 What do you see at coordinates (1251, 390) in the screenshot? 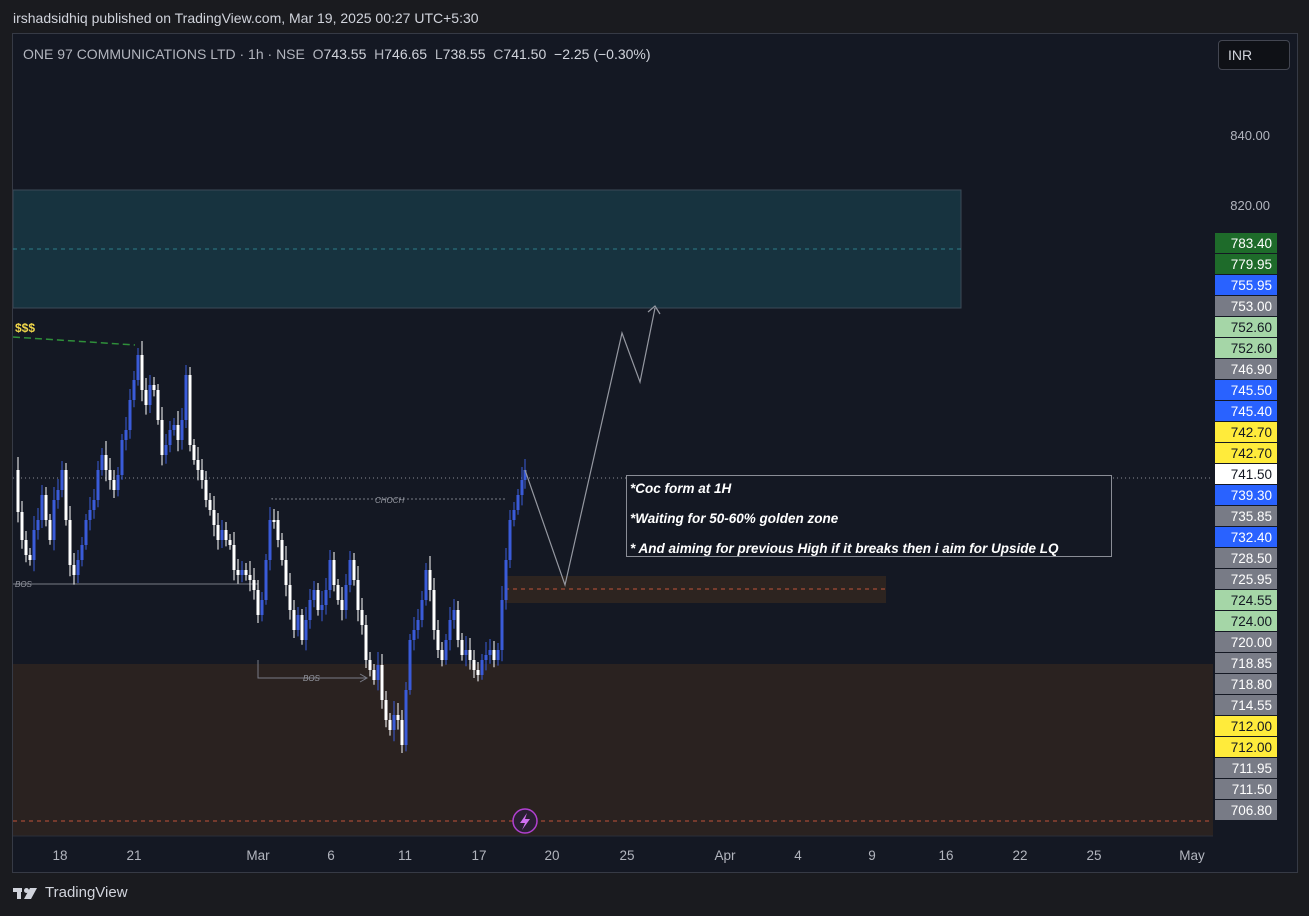
I see `price-label-text: 745.50` at bounding box center [1251, 390].